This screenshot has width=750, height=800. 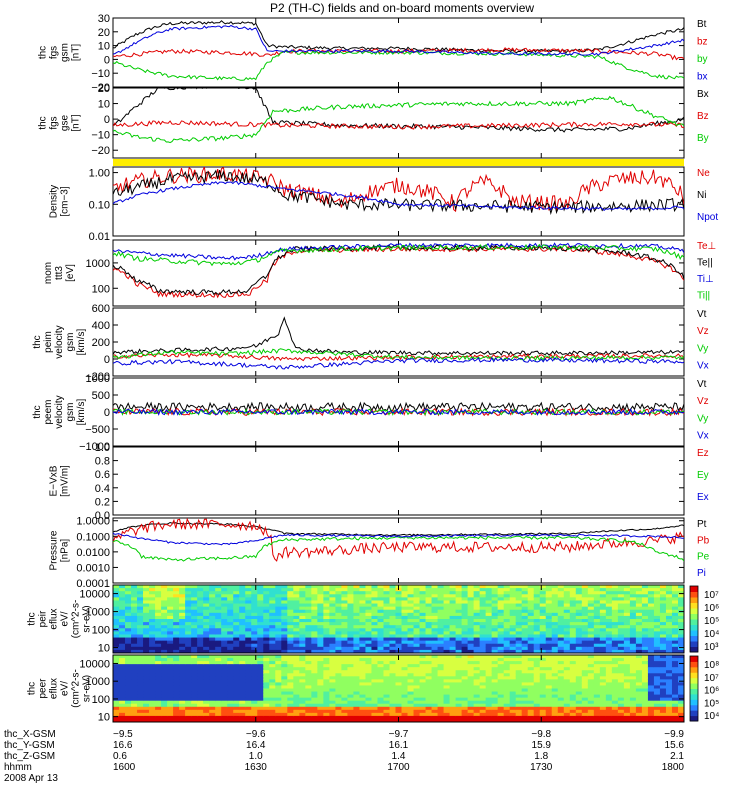 I want to click on y-tick-label: −20, so click(x=100, y=88).